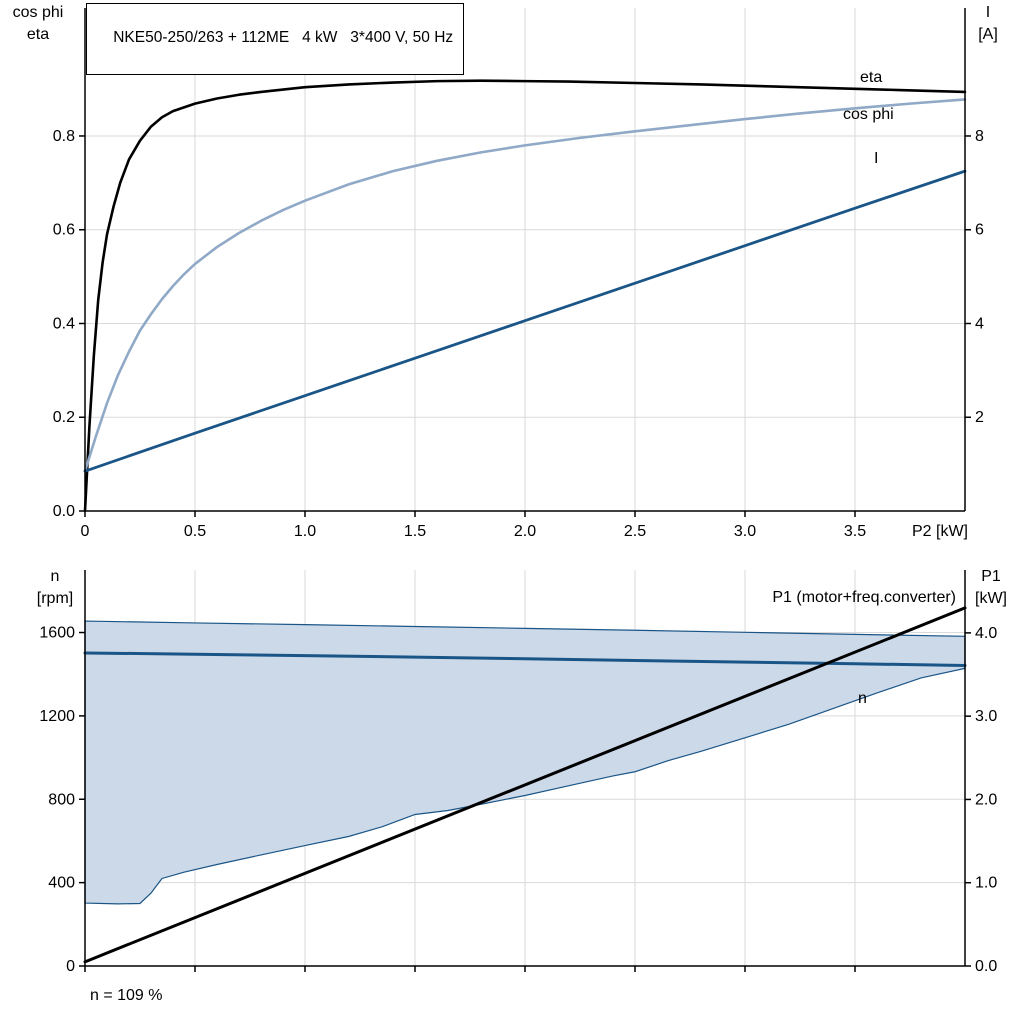  I want to click on x-tick-label: 1.5, so click(415, 531).